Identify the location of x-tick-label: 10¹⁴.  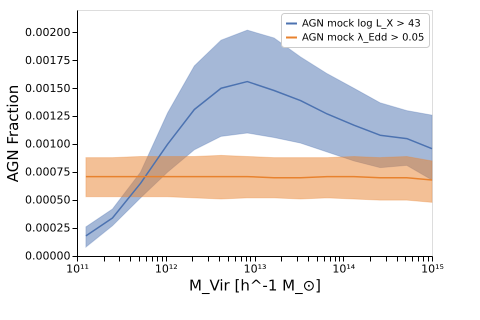
(344, 269).